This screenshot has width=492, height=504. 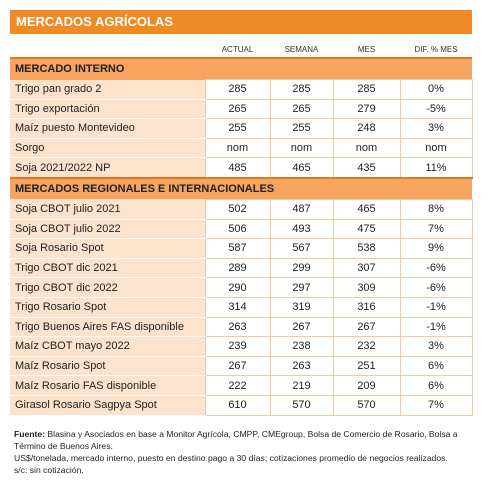 What do you see at coordinates (366, 229) in the screenshot?
I see `cell-value: 475` at bounding box center [366, 229].